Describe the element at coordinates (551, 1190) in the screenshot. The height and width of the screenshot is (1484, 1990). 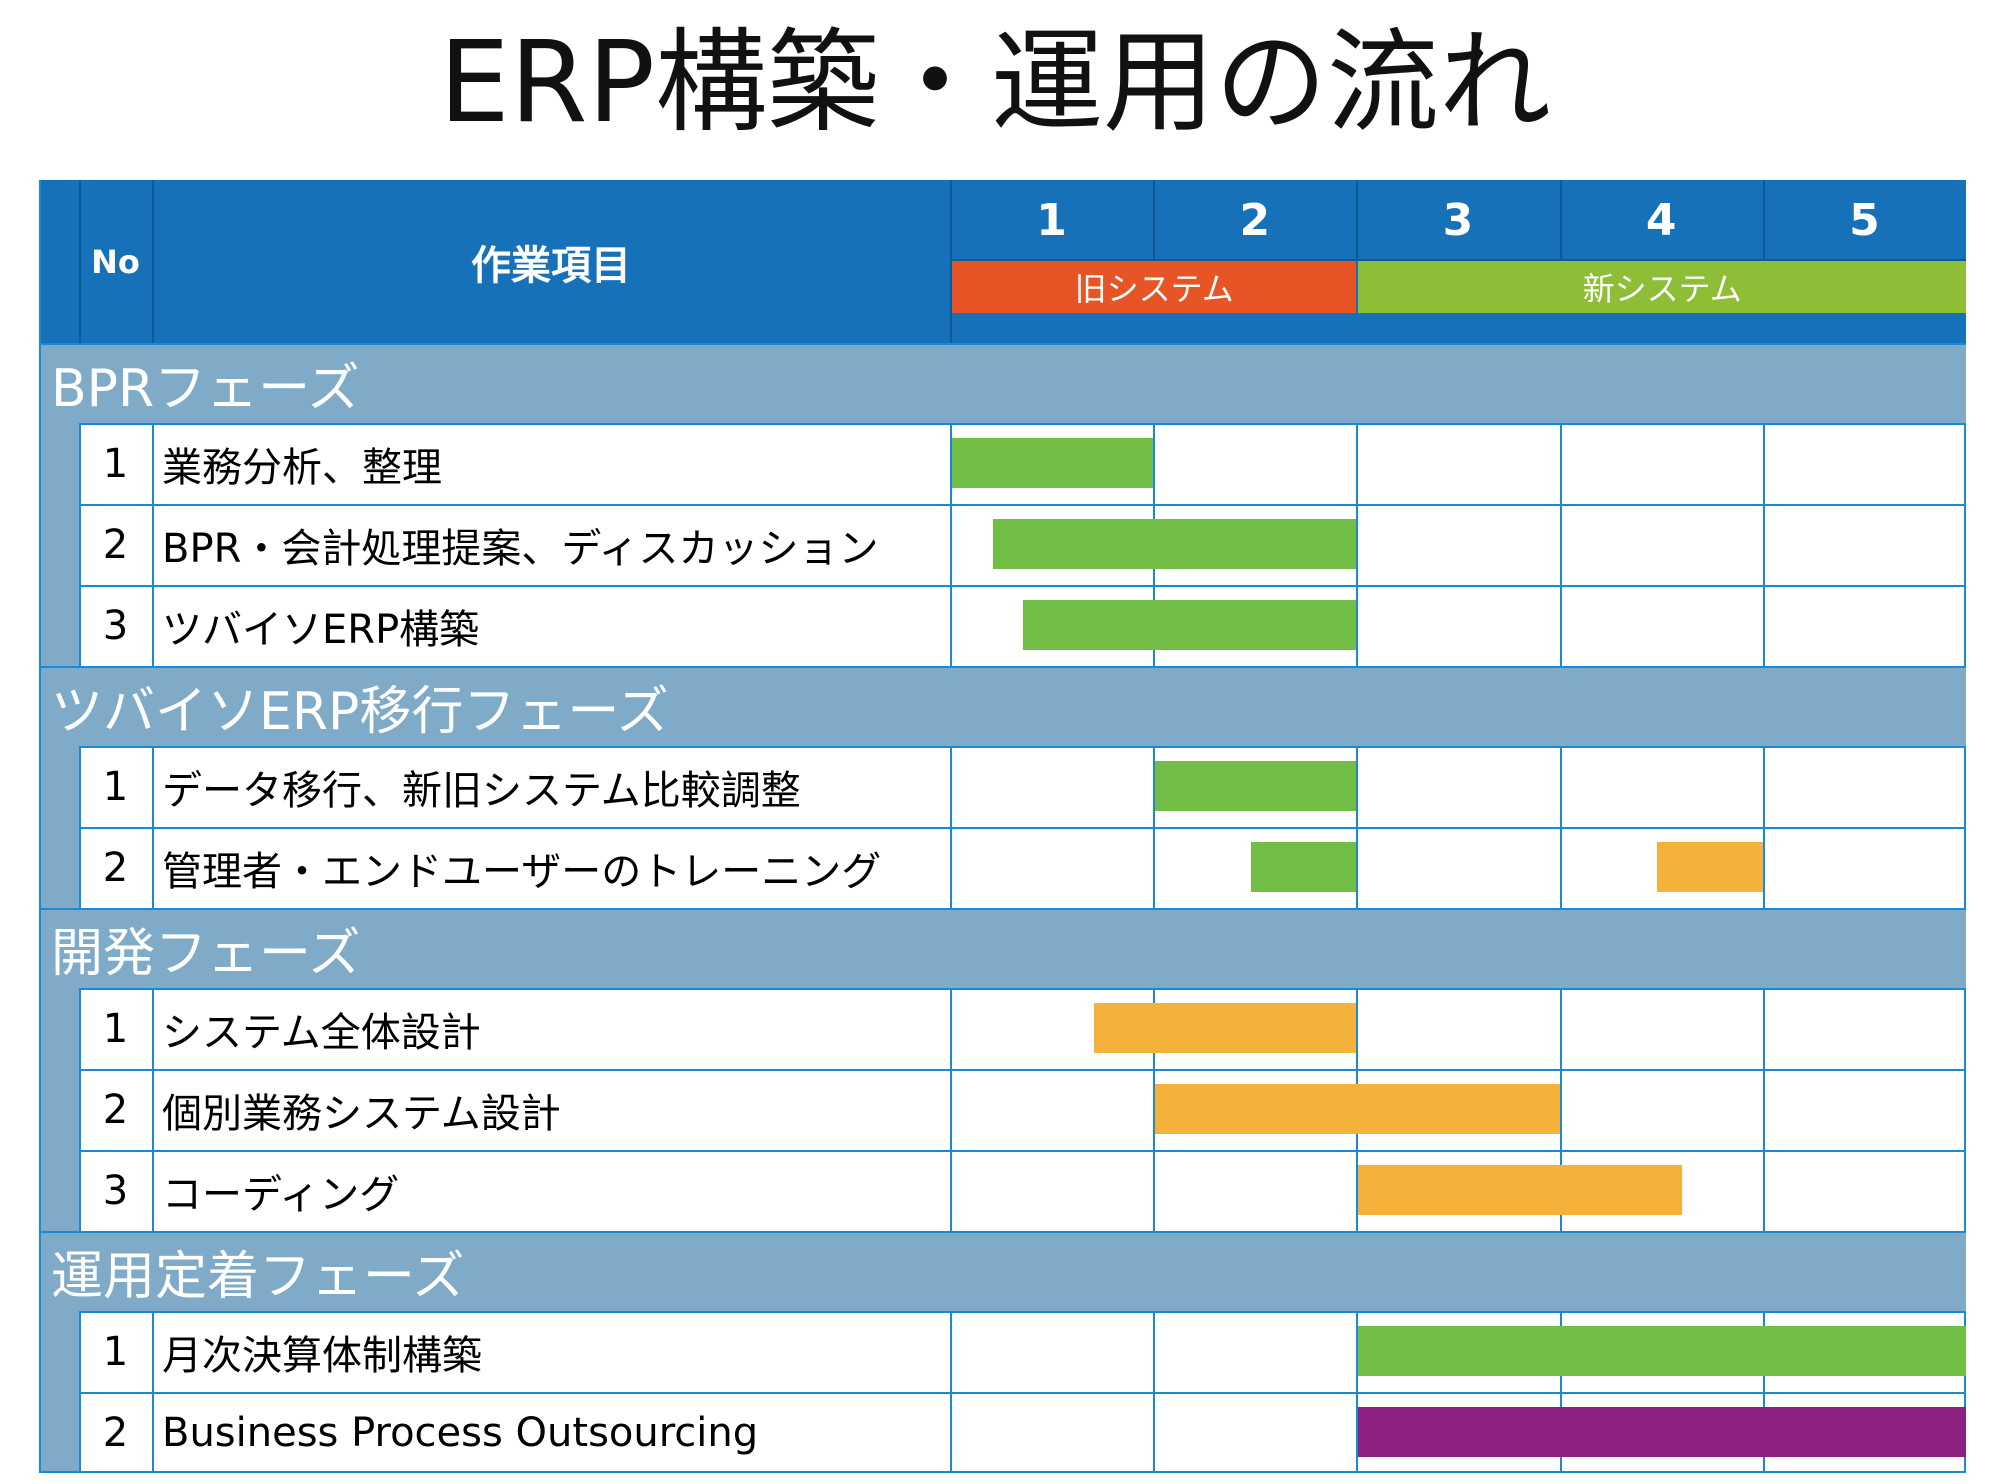
I see `task-name: コーディング` at that location.